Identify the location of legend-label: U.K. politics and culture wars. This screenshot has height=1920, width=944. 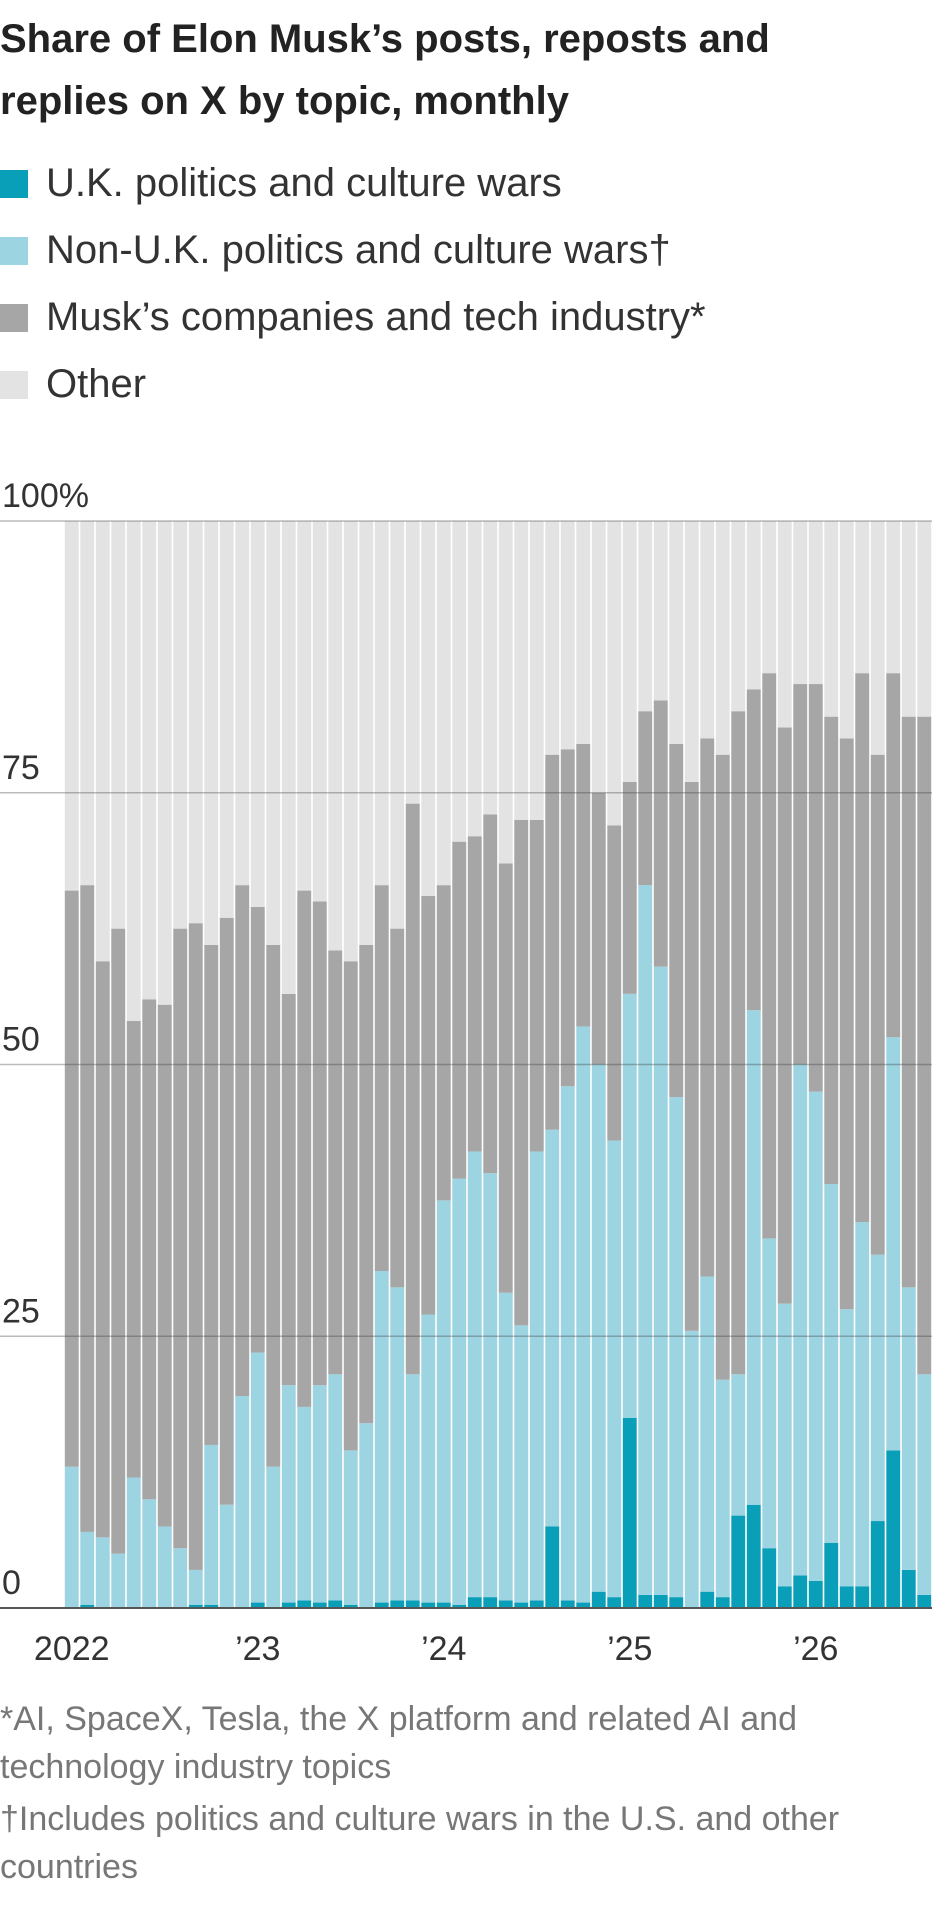
(304, 183).